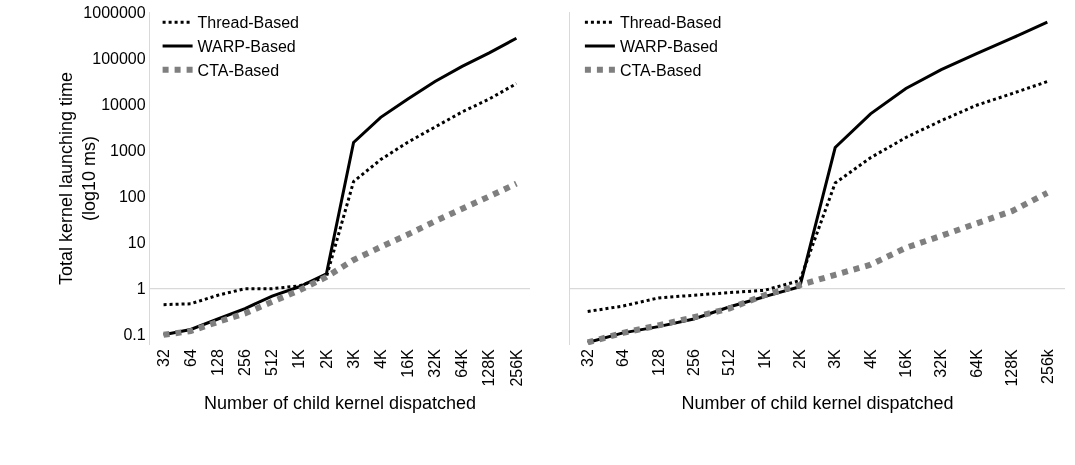 This screenshot has width=1075, height=465. What do you see at coordinates (141, 289) in the screenshot?
I see `y-tick-label: 1` at bounding box center [141, 289].